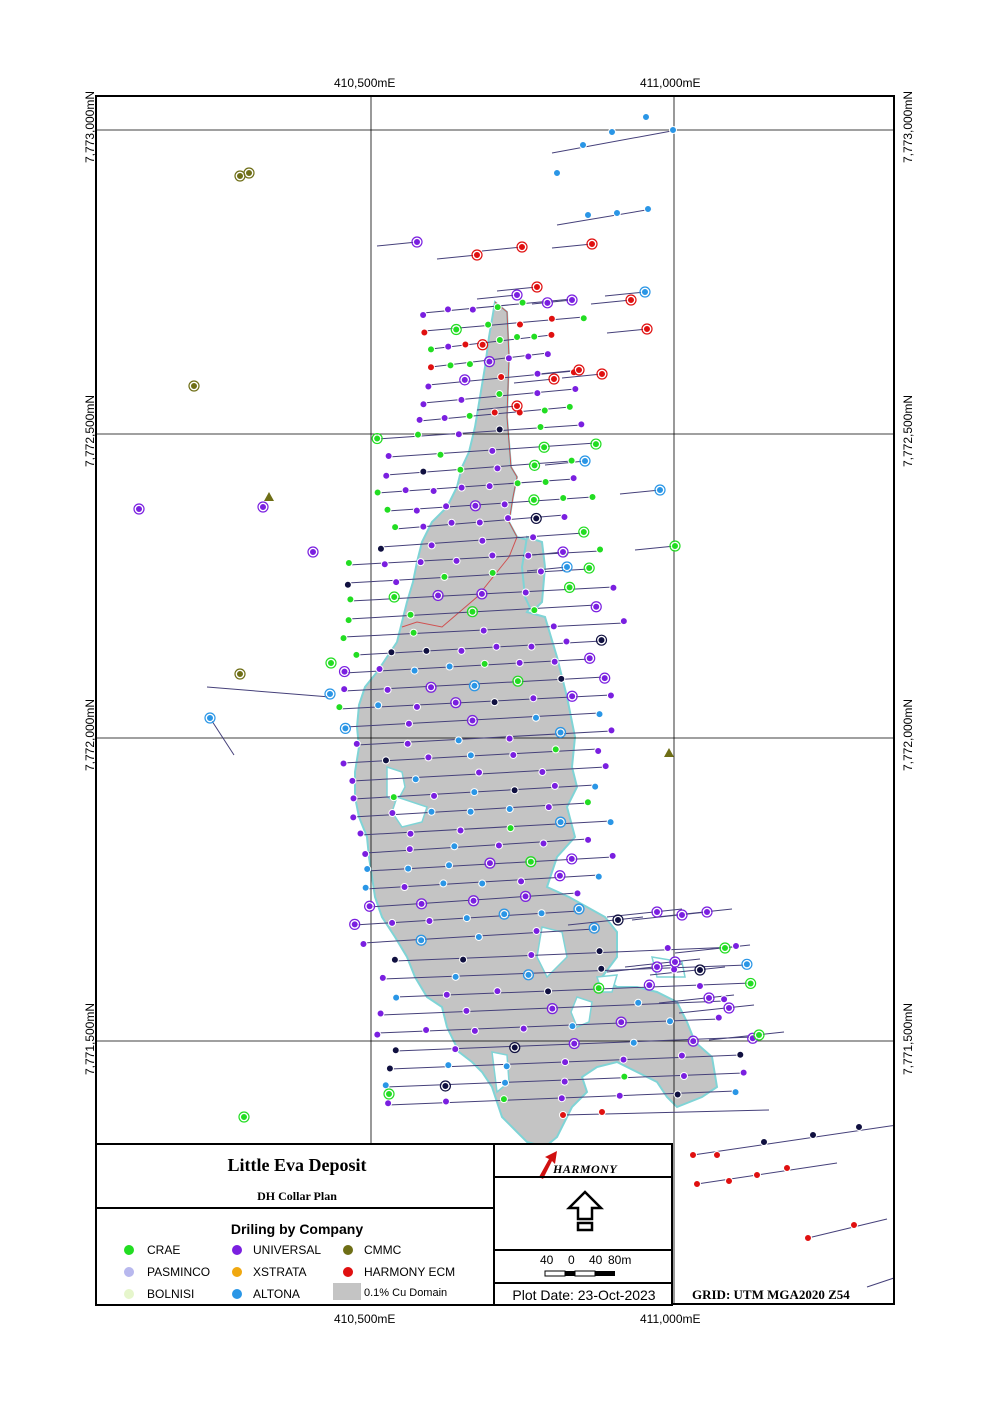  Describe the element at coordinates (771, 1294) in the screenshot. I see `grid-system-label: GRID: UTM MGA2020 Z54` at that location.